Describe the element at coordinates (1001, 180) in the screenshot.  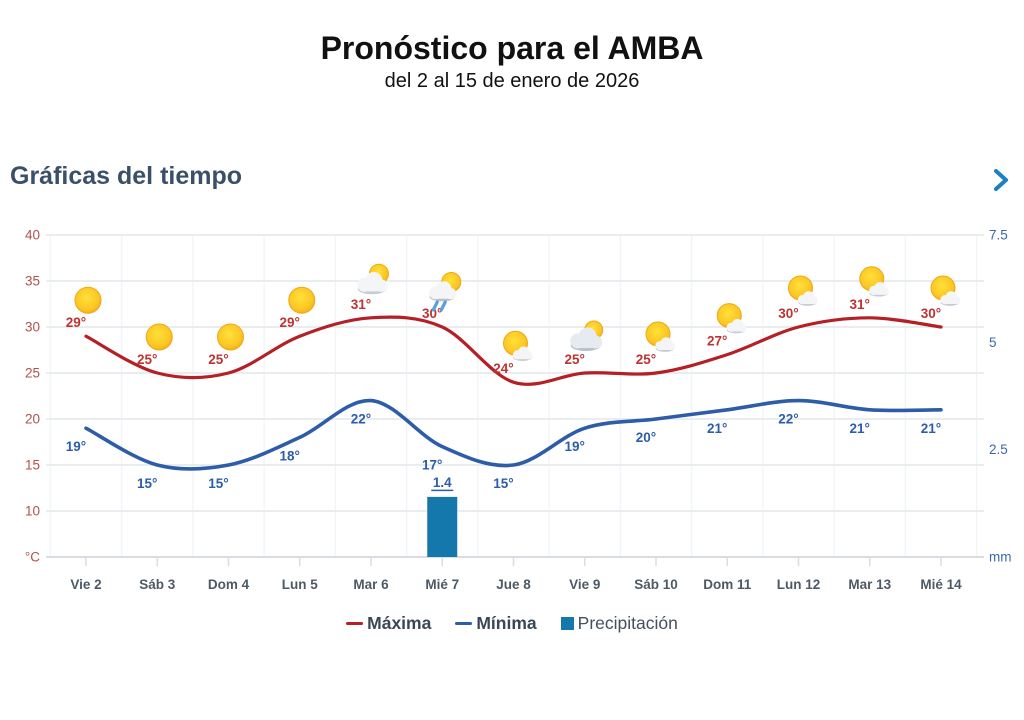
I see `chevron-right-icon` at that location.